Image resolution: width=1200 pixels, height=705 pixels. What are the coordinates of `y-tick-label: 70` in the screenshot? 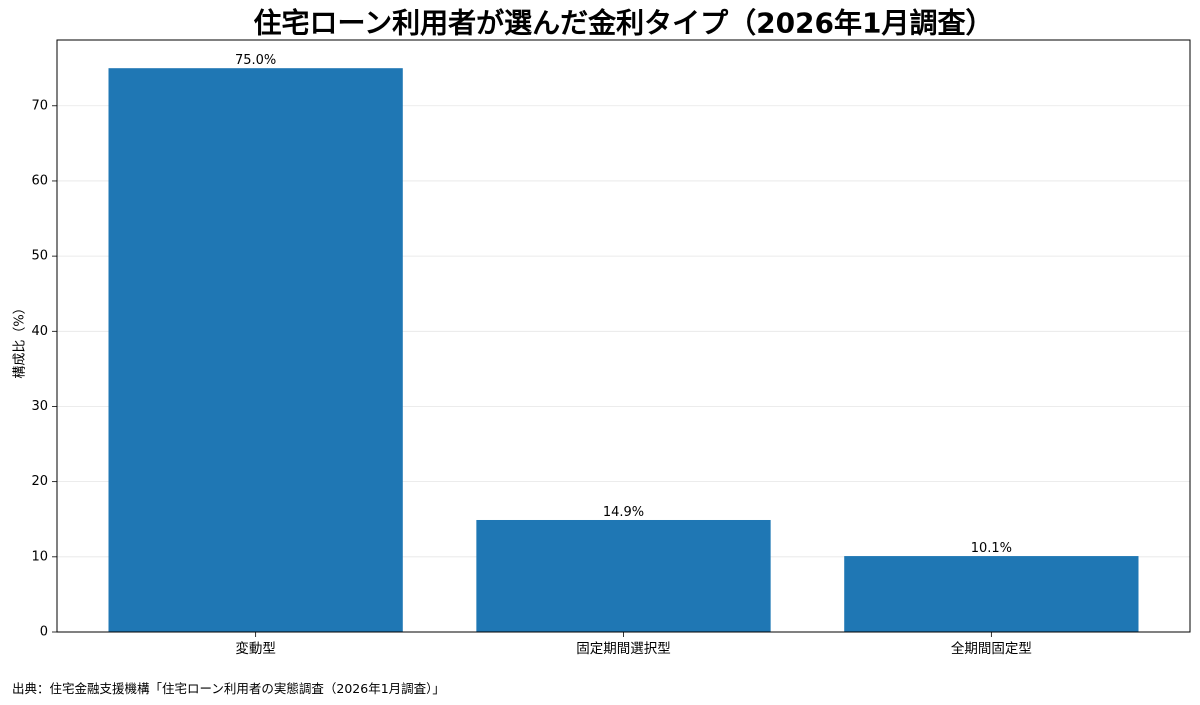 It's located at (39, 105).